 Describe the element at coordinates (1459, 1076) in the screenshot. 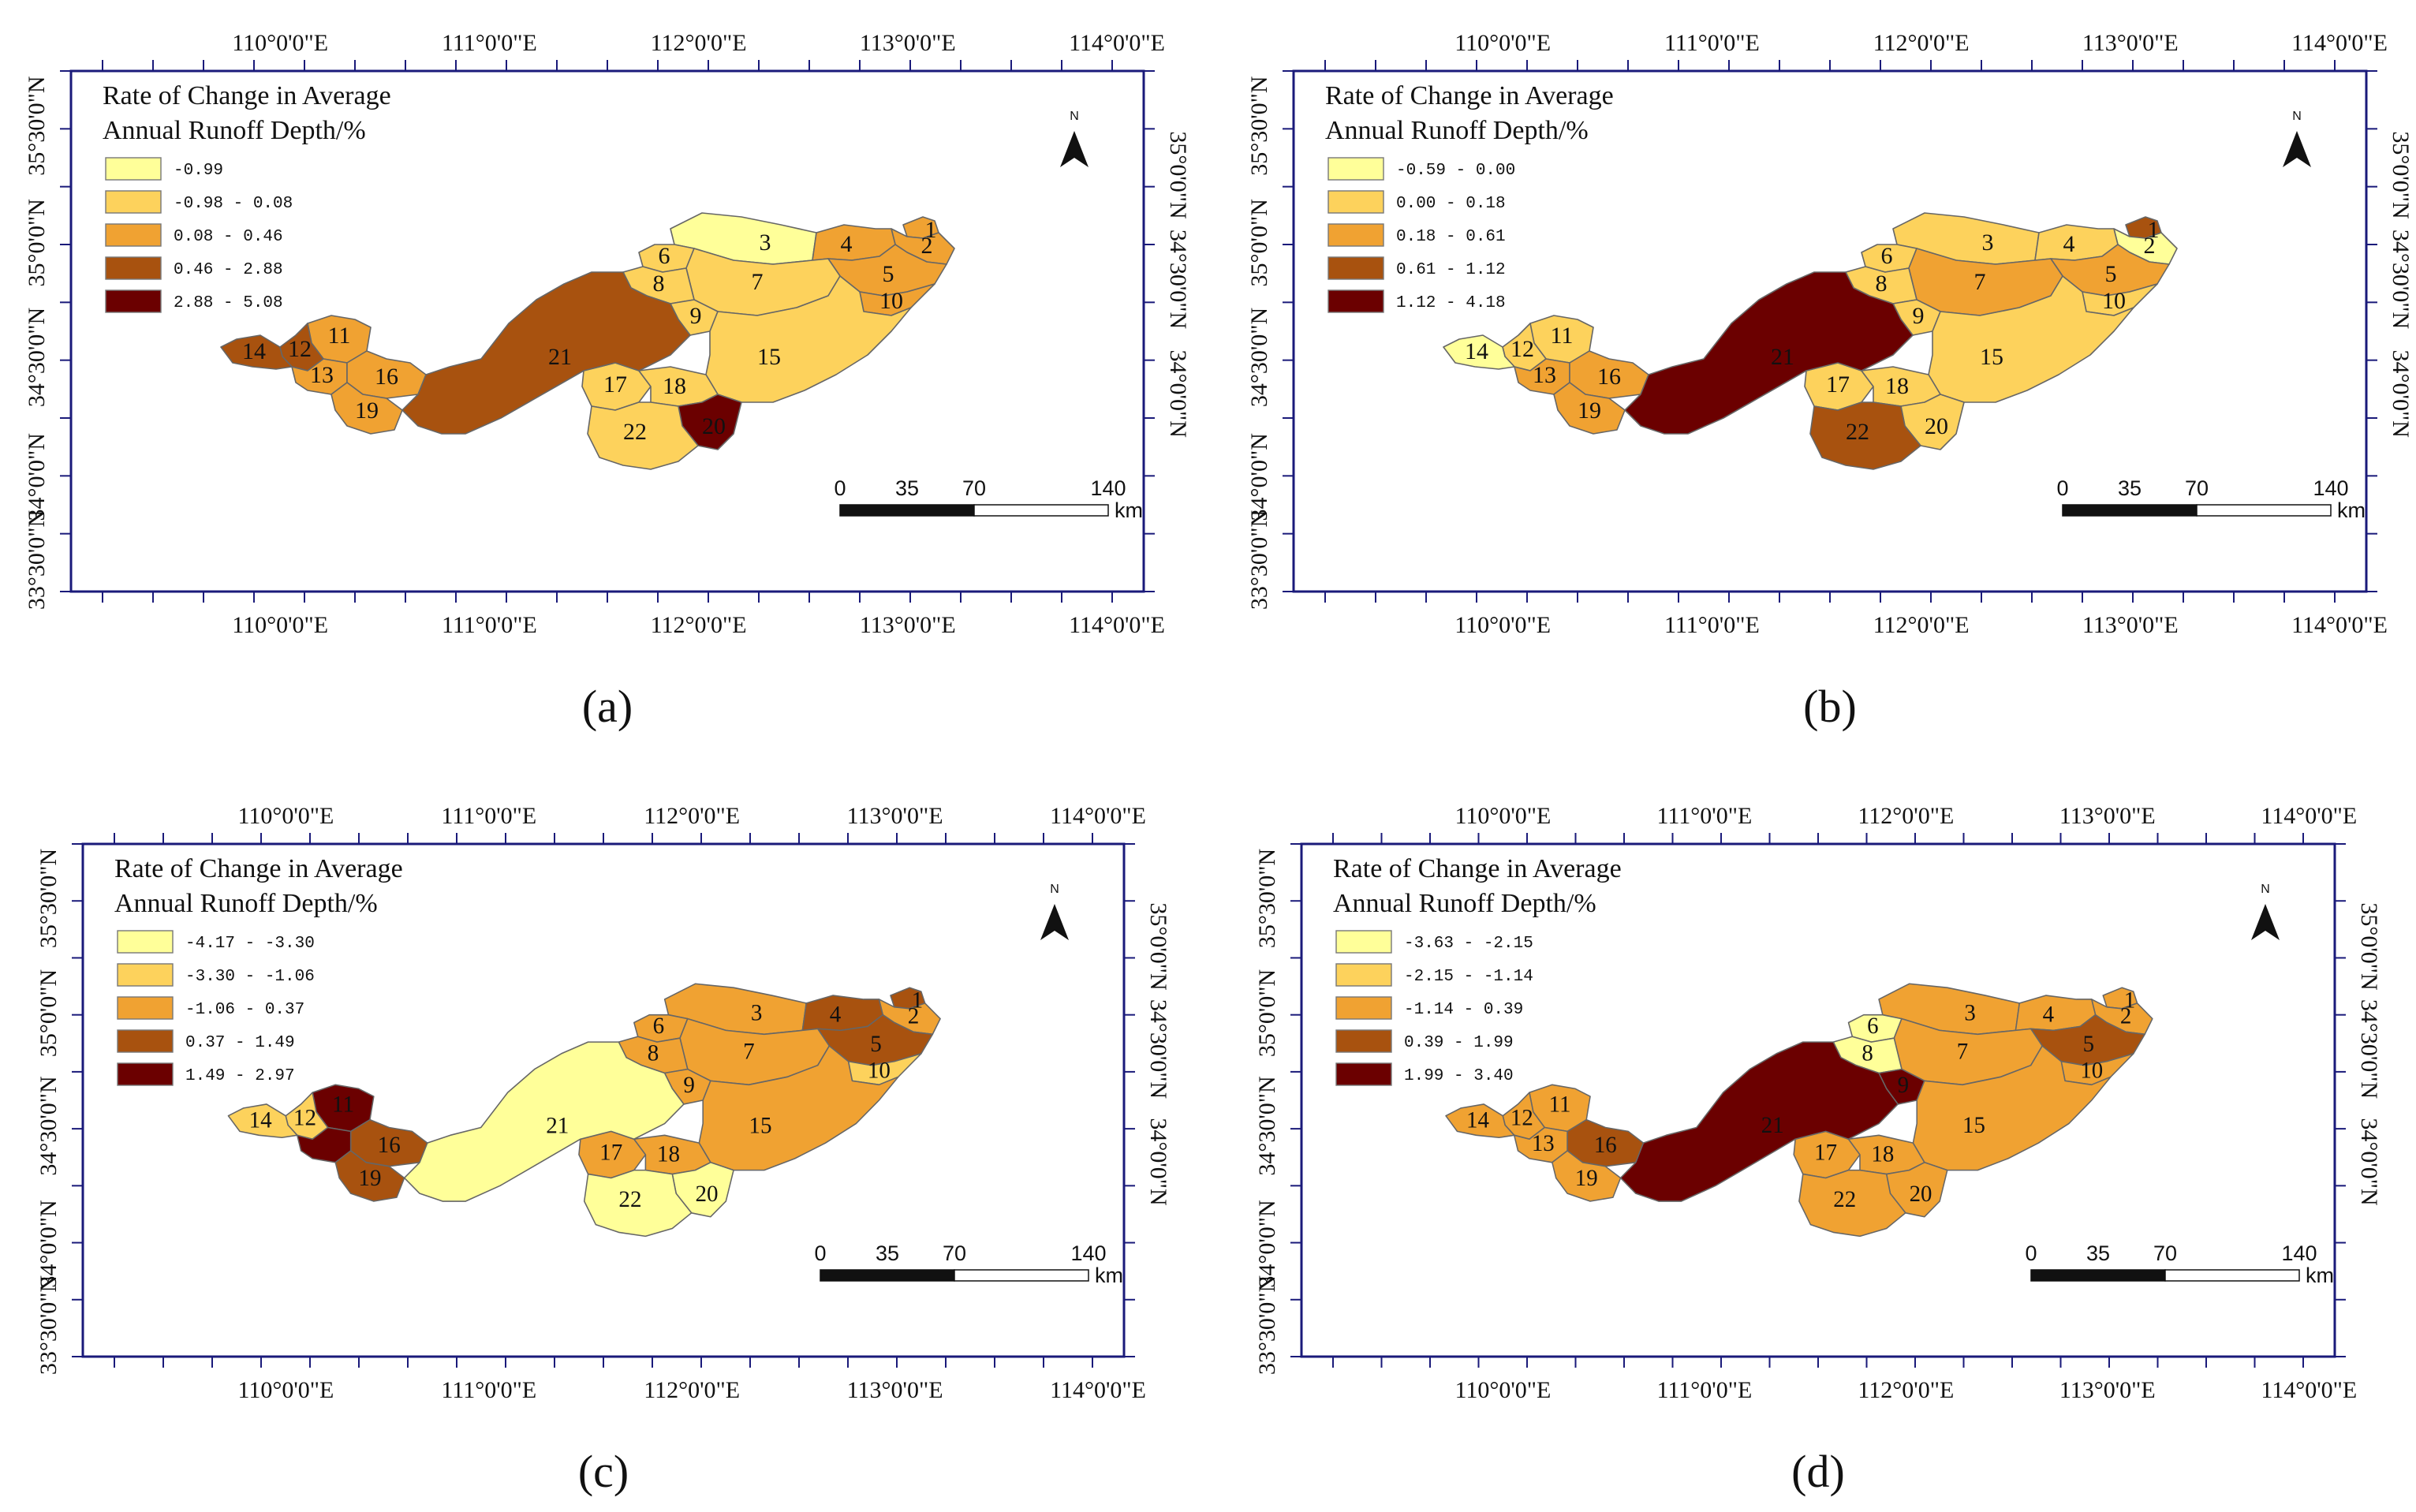

I see `legend-class-label: 1.99 - 3.40` at that location.